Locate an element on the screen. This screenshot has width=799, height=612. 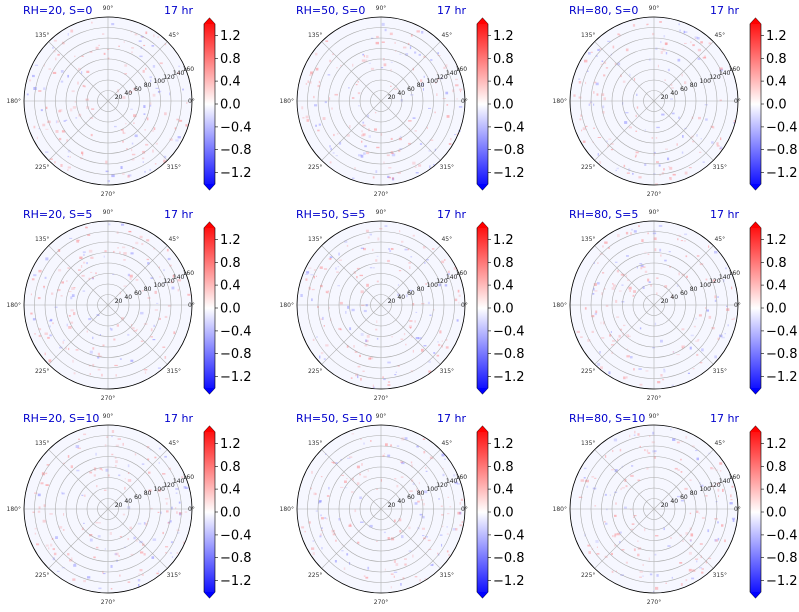
colorbar-bar is located at coordinates (209, 104).